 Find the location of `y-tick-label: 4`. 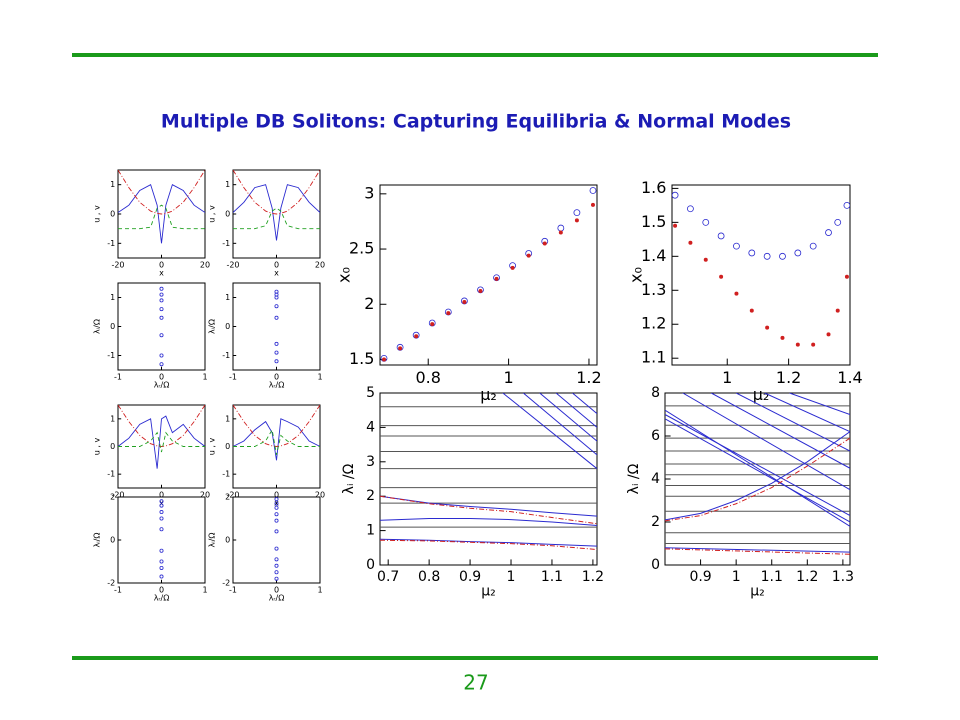

y-tick-label: 4 is located at coordinates (370, 427).